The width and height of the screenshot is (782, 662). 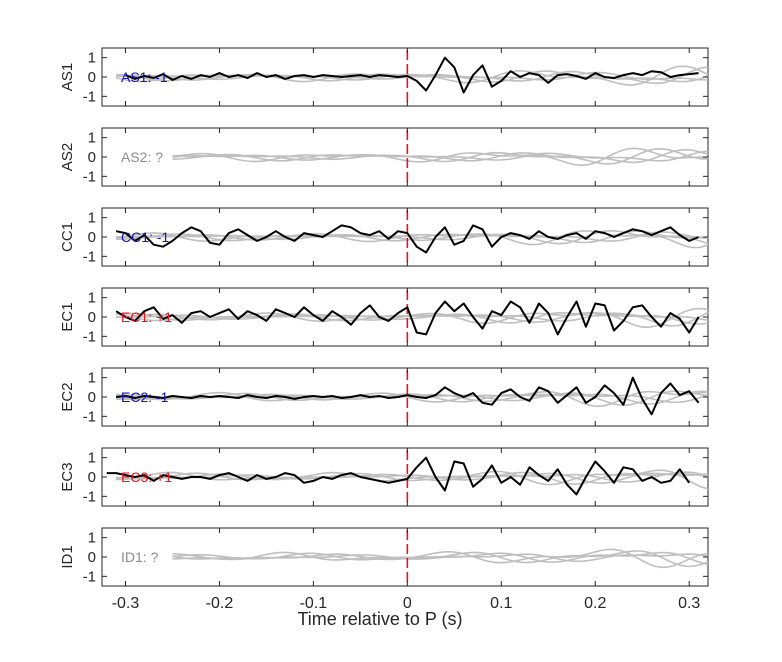 I want to click on polarity-annotation: EC1: +1, so click(x=146, y=317).